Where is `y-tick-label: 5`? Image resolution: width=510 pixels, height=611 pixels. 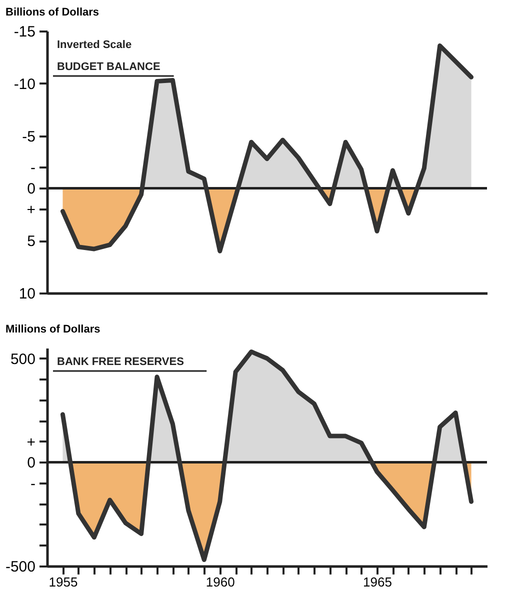 y-tick-label: 5 is located at coordinates (31, 241).